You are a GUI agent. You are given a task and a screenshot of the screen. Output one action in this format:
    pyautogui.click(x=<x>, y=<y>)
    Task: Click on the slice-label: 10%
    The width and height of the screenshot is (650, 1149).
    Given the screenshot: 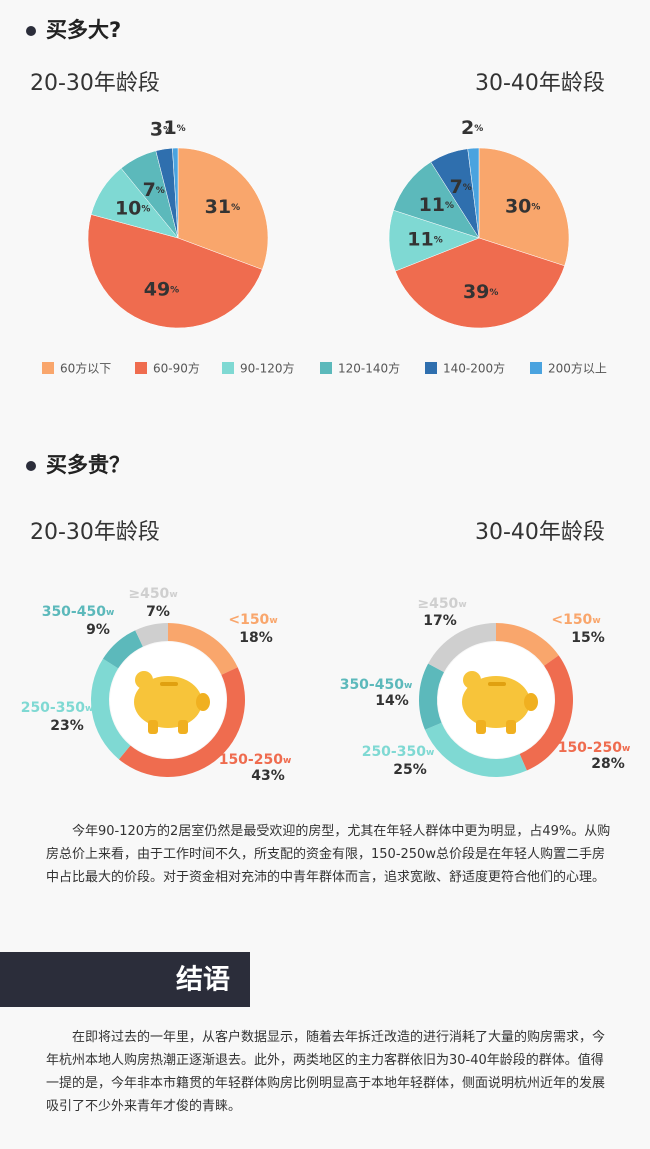 What is the action you would take?
    pyautogui.click(x=132, y=208)
    